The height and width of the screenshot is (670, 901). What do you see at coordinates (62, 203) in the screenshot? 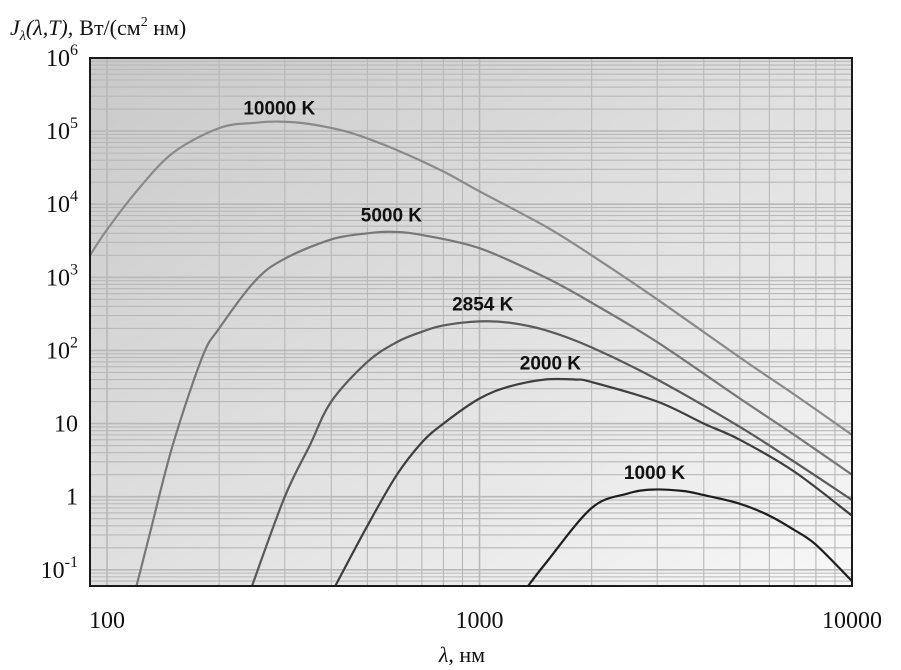
I see `y-tick-label: 10⁴` at bounding box center [62, 203].